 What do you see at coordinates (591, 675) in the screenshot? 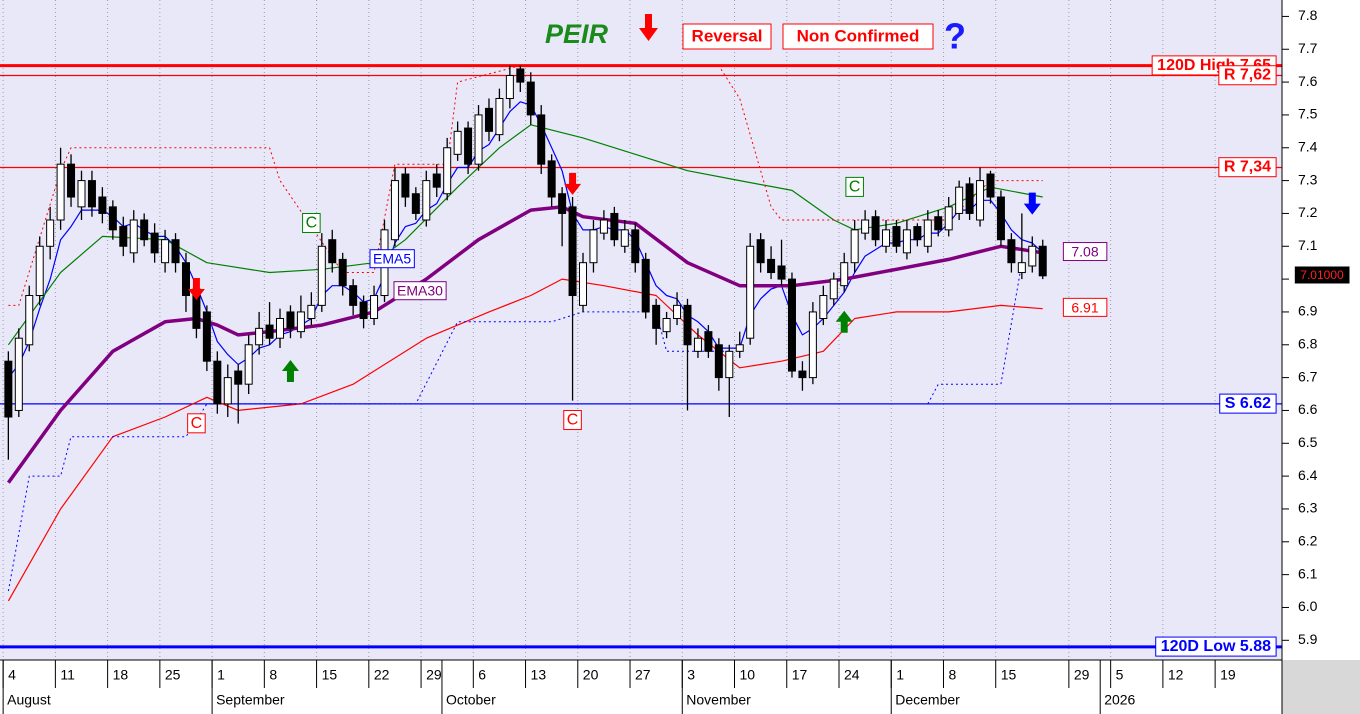
I see `x-tick-label: 20` at bounding box center [591, 675].